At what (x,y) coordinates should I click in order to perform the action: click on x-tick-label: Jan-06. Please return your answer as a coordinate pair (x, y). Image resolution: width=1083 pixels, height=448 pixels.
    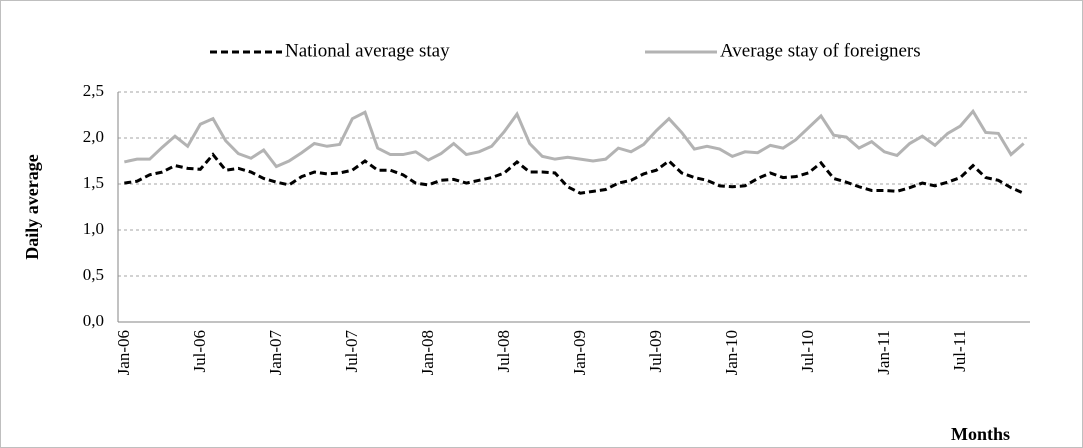
    Looking at the image, I should click on (123, 352).